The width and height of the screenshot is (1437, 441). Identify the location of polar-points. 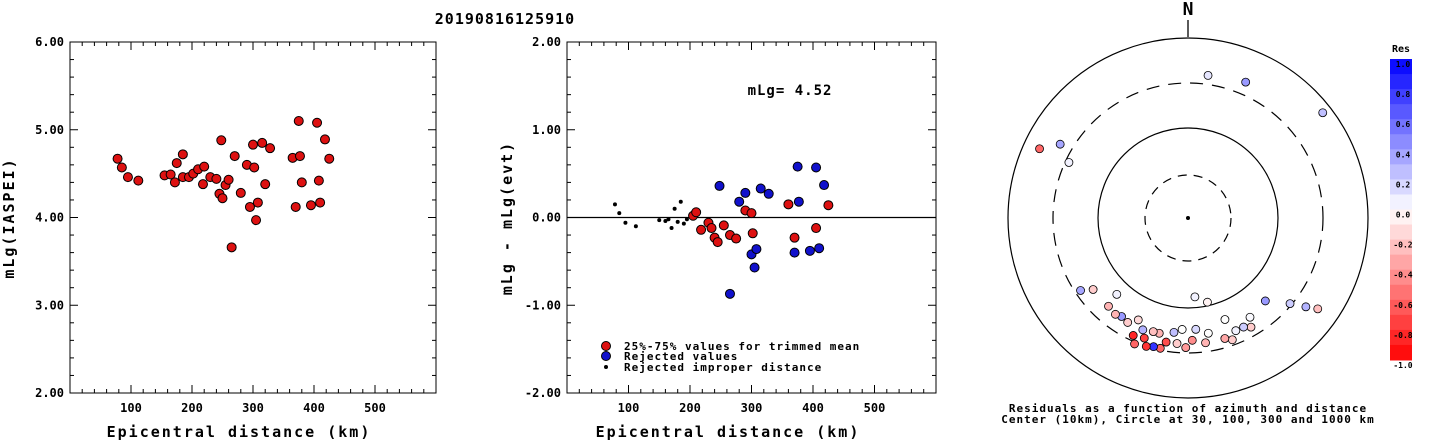
(1181, 212).